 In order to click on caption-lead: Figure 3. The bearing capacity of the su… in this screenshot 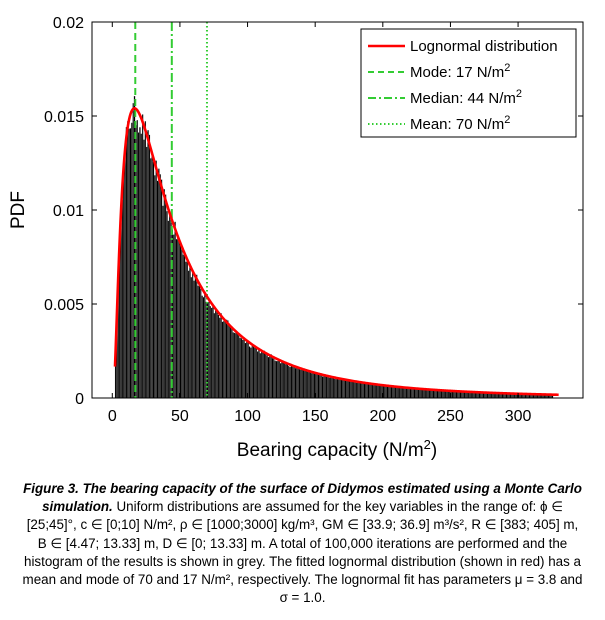, I will do `click(302, 498)`.